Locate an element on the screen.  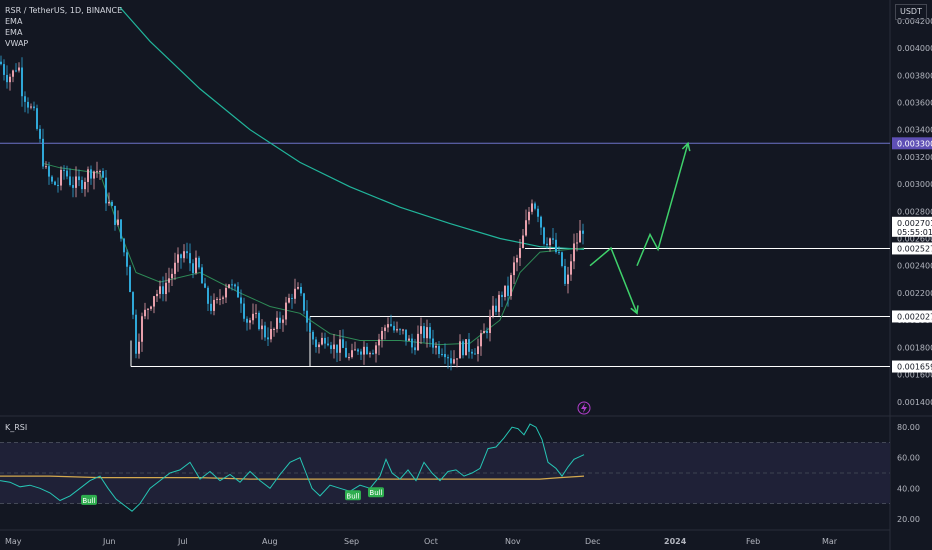
arrow-head is located at coordinates (686, 146).